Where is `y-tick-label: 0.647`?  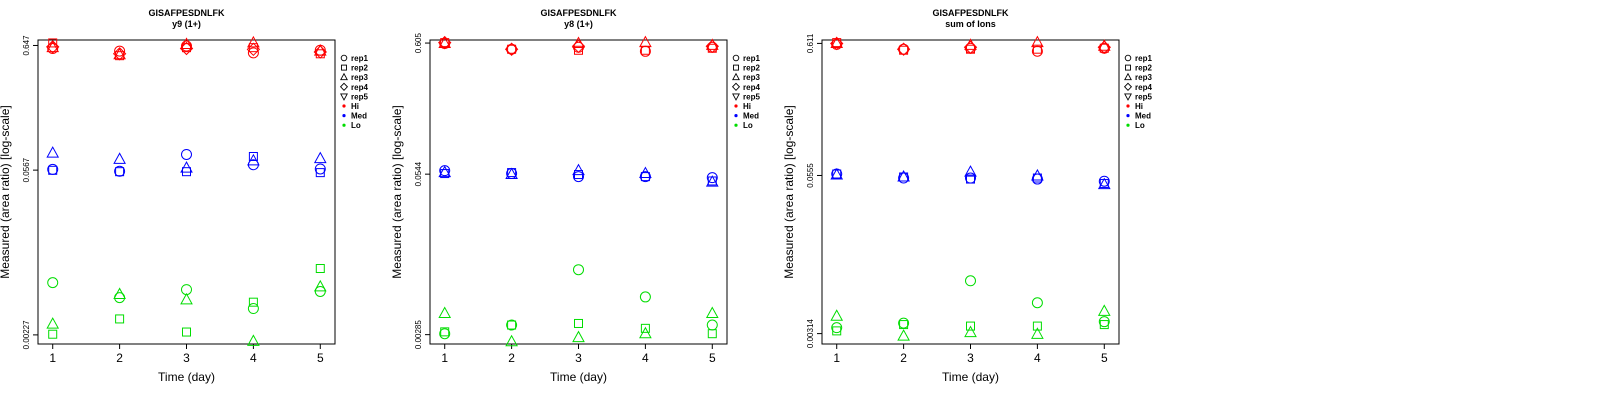
y-tick-label: 0.647 is located at coordinates (26, 45).